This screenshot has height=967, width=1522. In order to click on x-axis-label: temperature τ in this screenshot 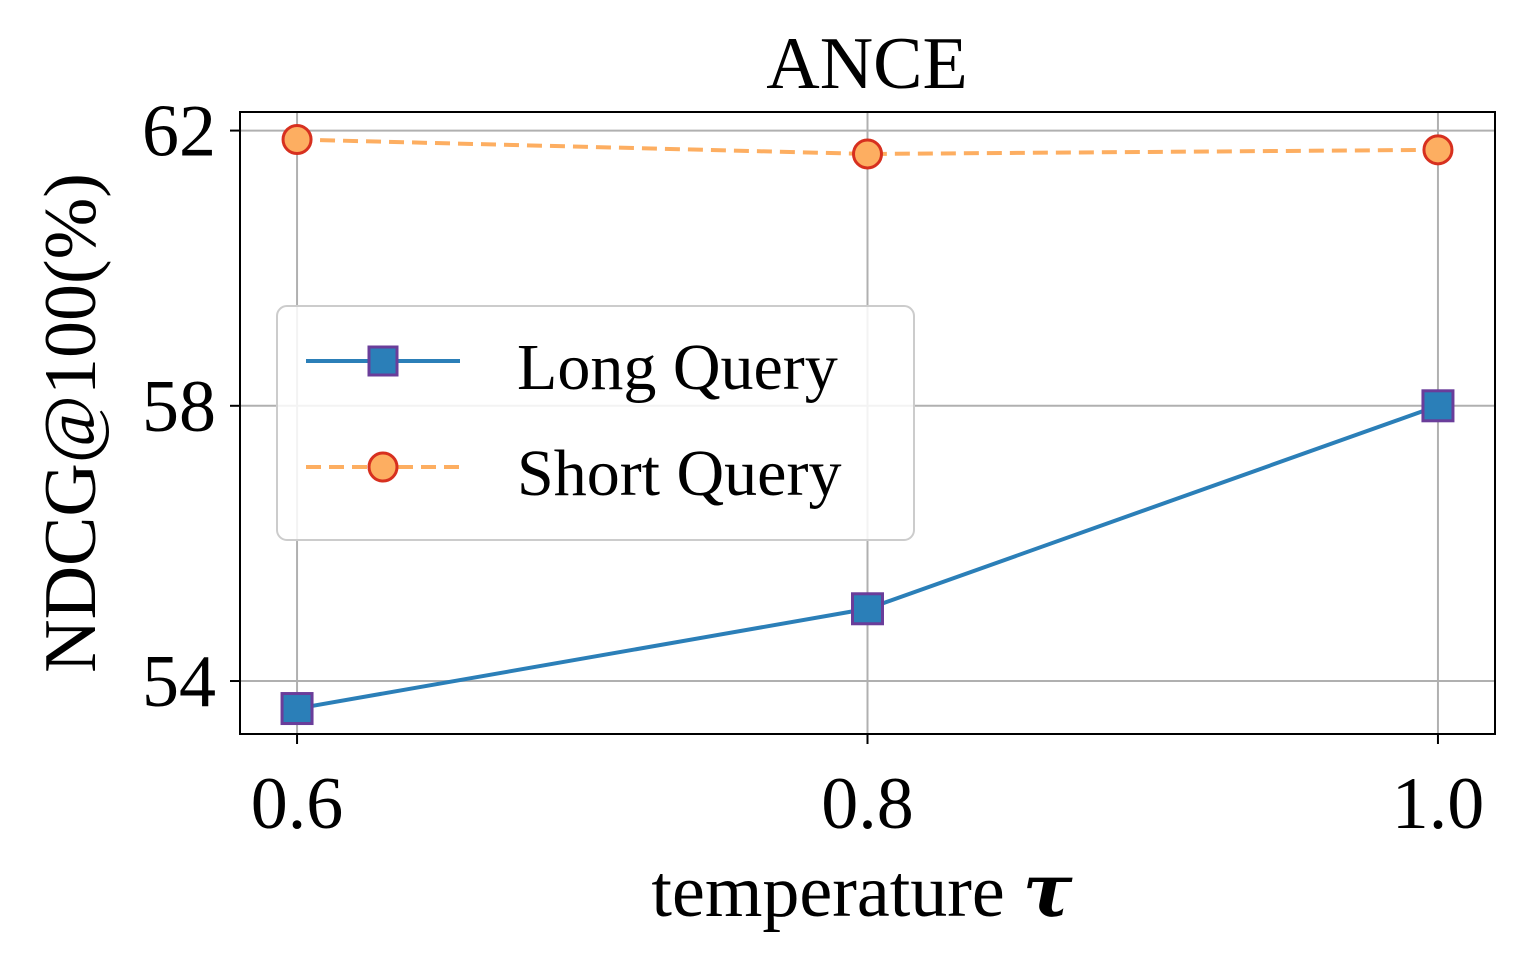, I will do `click(861, 891)`.